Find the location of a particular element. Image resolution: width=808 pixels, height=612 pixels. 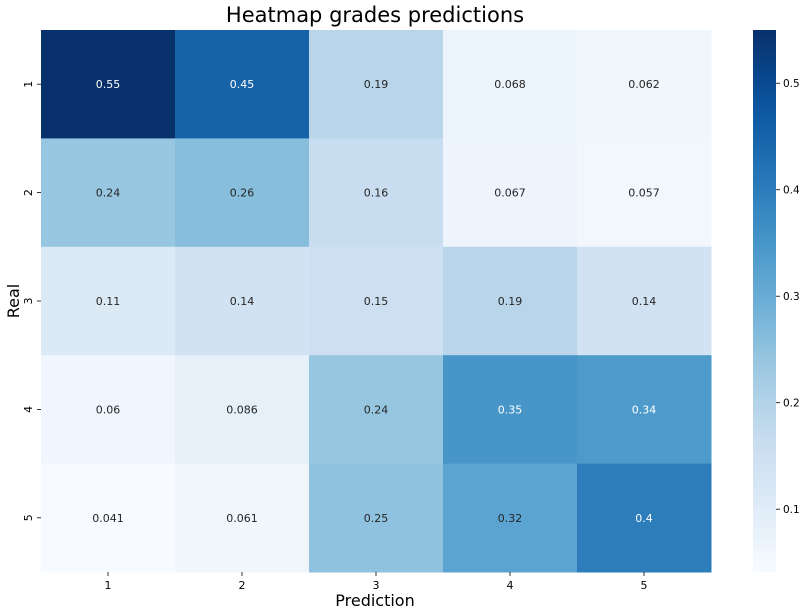

colorbar-tick-label: 0.1 is located at coordinates (791, 510).